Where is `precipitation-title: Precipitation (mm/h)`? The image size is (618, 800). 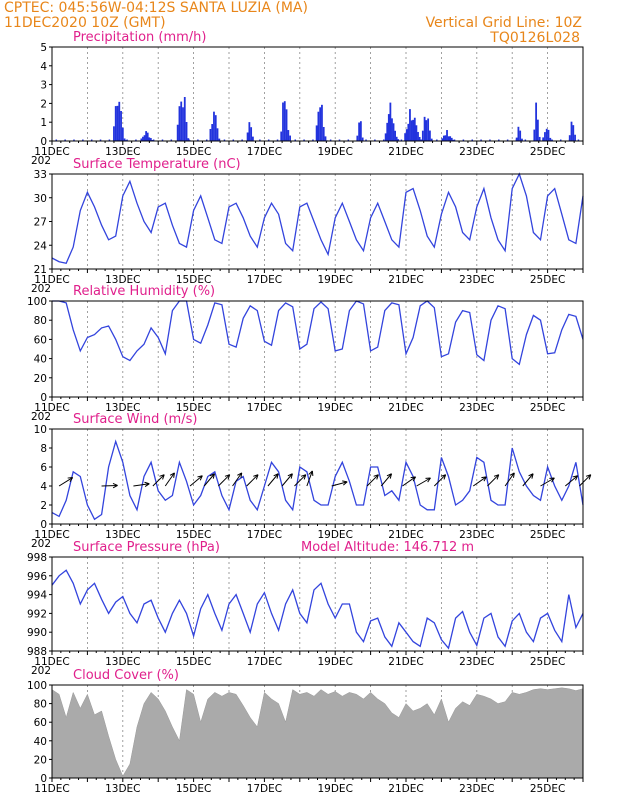
precipitation-title: Precipitation (mm/h) is located at coordinates (139, 37).